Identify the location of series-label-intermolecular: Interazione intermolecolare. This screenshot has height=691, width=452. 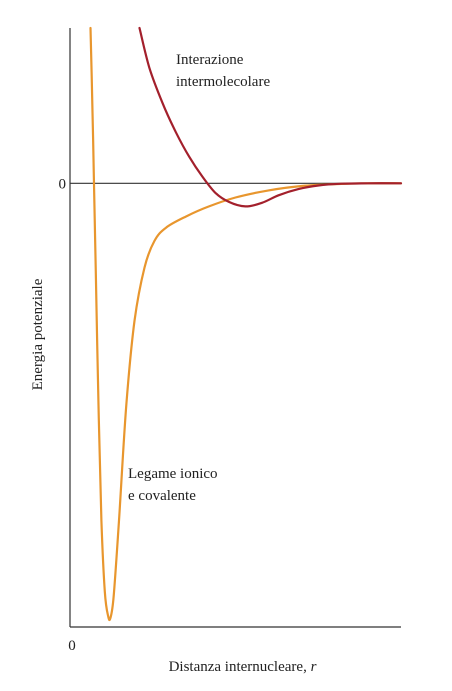
(223, 71).